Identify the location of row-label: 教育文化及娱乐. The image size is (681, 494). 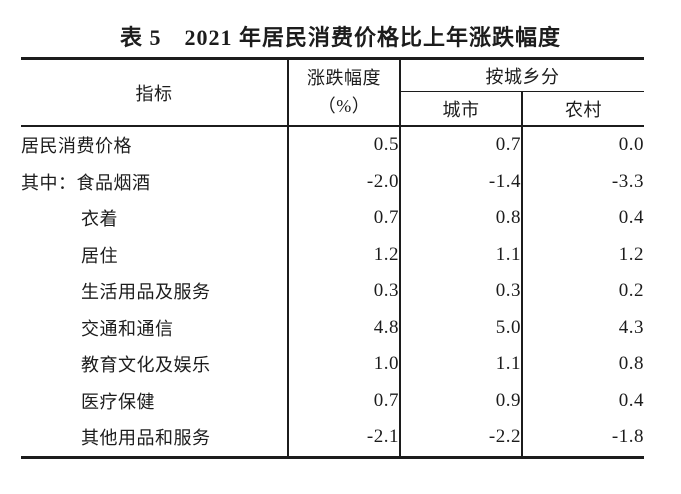
(146, 365).